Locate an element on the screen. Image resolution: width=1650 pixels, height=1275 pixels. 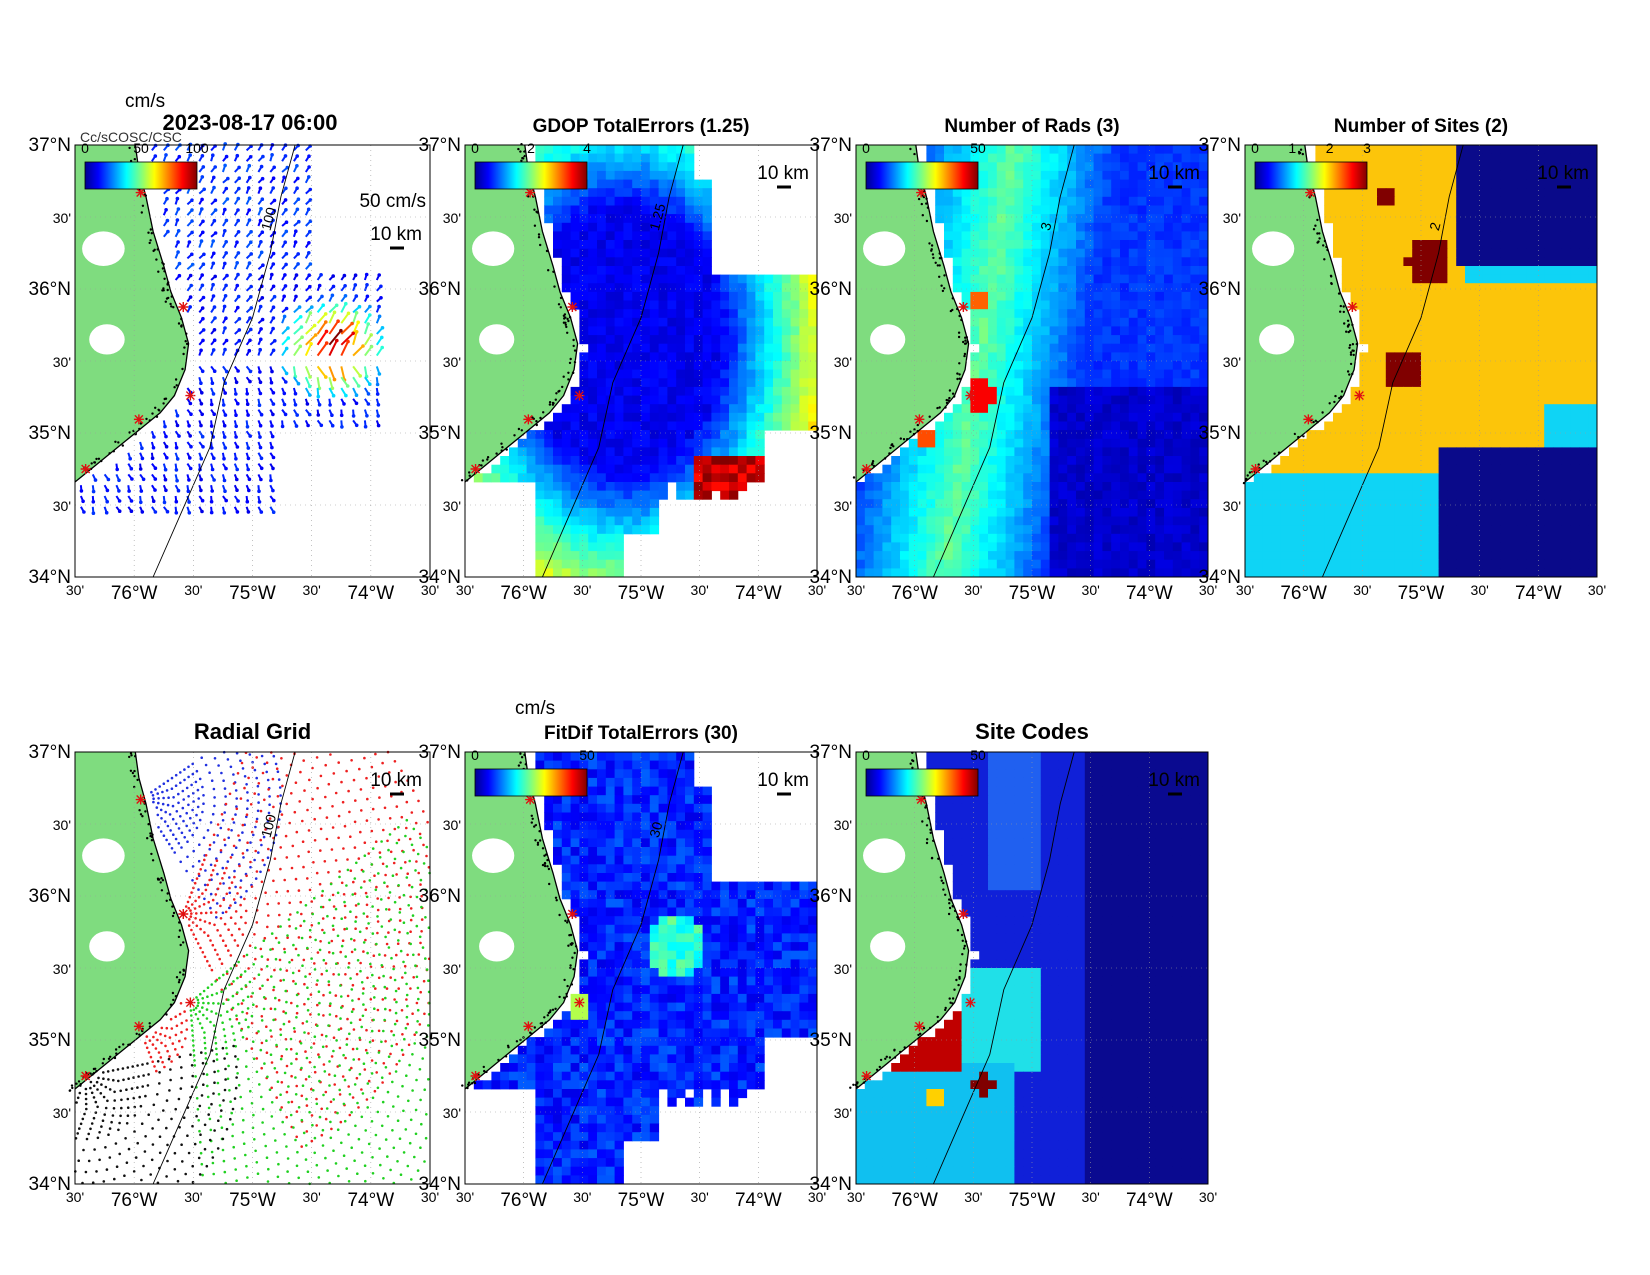
coast-dot is located at coordinates (893, 446).